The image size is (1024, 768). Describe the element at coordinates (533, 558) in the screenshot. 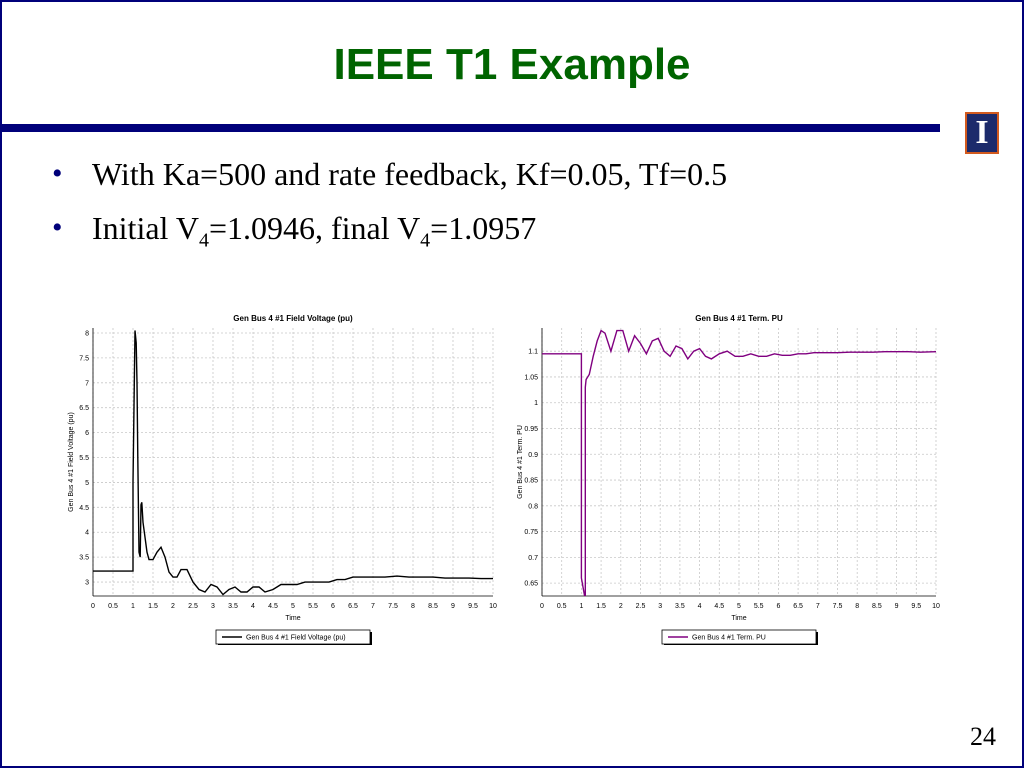

I see `y-tick-label: 0.7` at that location.